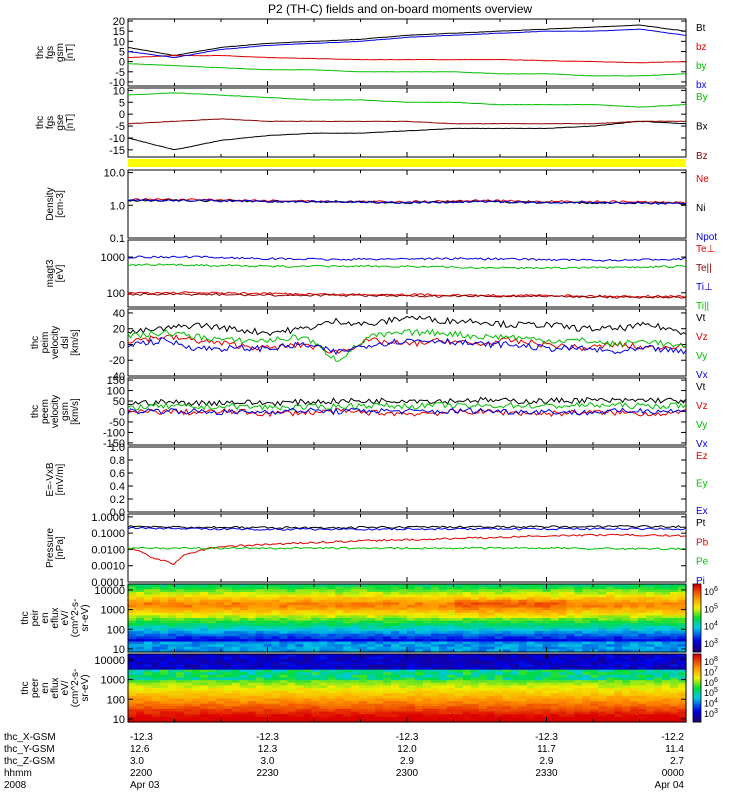  Describe the element at coordinates (117, 83) in the screenshot. I see `y-tick-label: -10` at that location.